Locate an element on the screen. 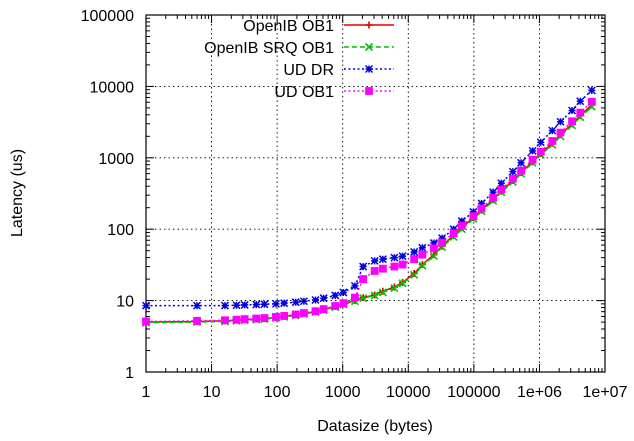 The width and height of the screenshot is (634, 441). y-tick-label: 1000 is located at coordinates (116, 159).